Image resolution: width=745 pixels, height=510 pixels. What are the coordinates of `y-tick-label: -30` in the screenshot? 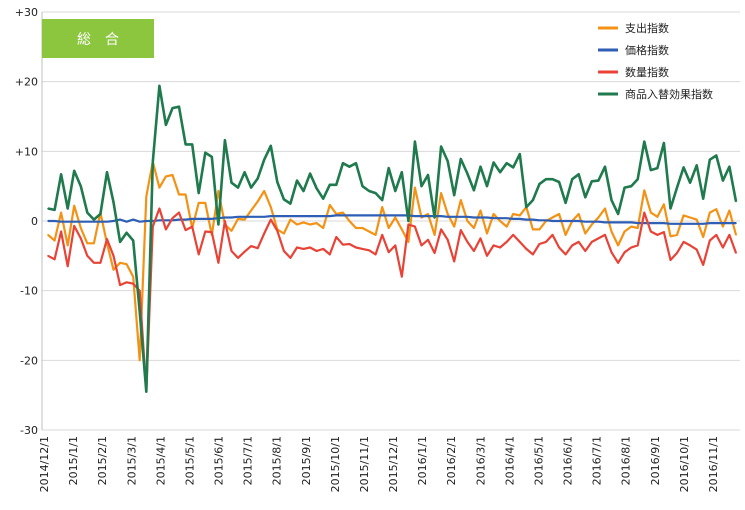 It's located at (29, 430).